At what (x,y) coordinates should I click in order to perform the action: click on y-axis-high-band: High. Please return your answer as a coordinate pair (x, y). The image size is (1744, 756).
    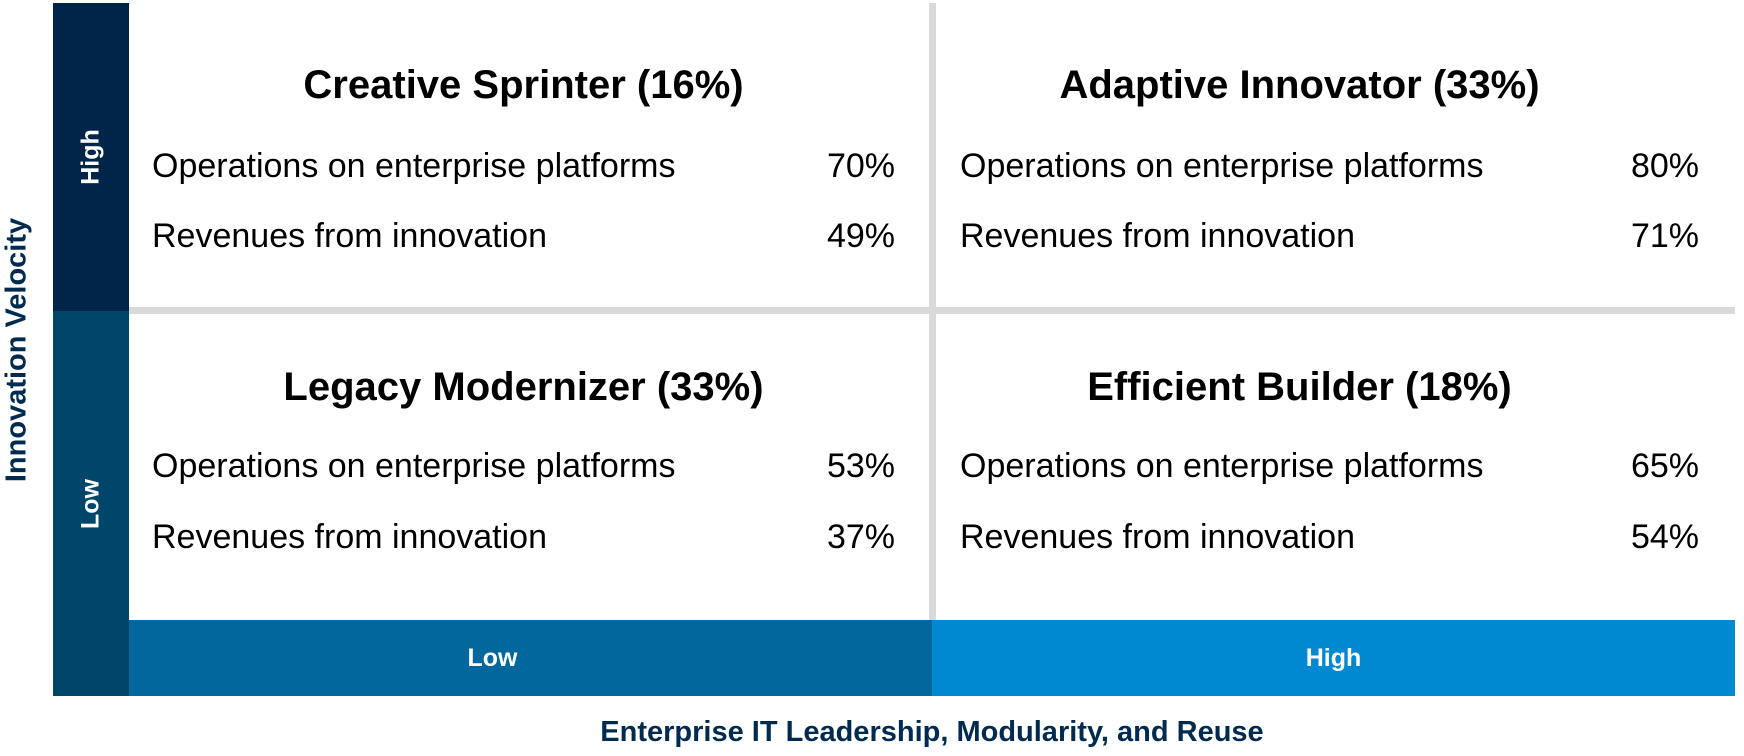
    Looking at the image, I should click on (91, 157).